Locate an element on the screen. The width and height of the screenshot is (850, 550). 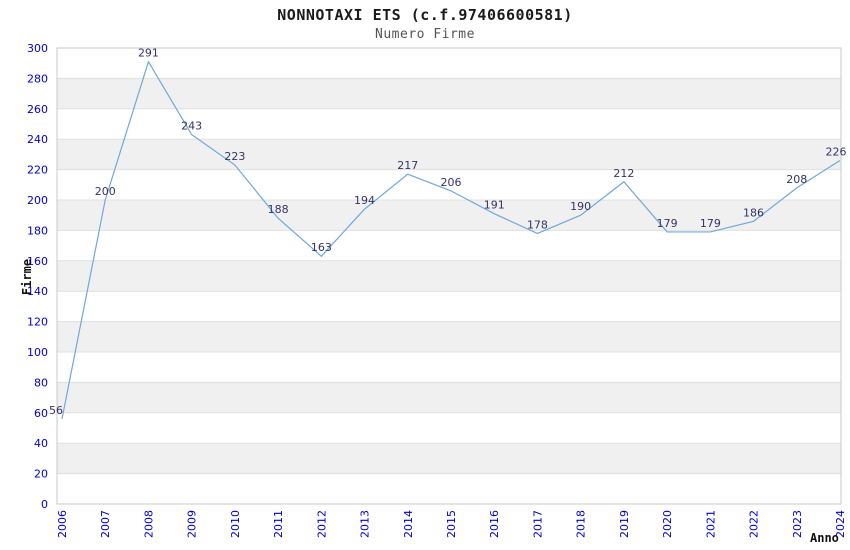
x-axis-label: Anno is located at coordinates (824, 538).